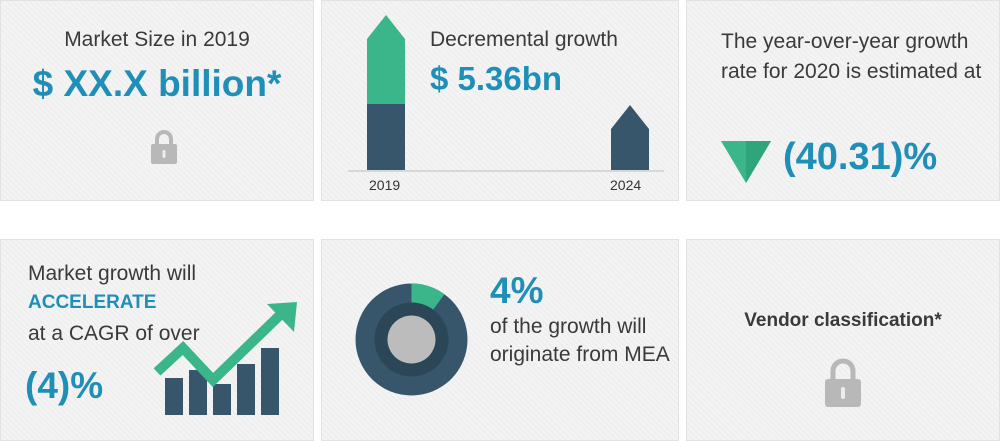 Image resolution: width=1000 pixels, height=441 pixels. Describe the element at coordinates (524, 39) in the screenshot. I see `decremental-label: Decremental growth` at that location.